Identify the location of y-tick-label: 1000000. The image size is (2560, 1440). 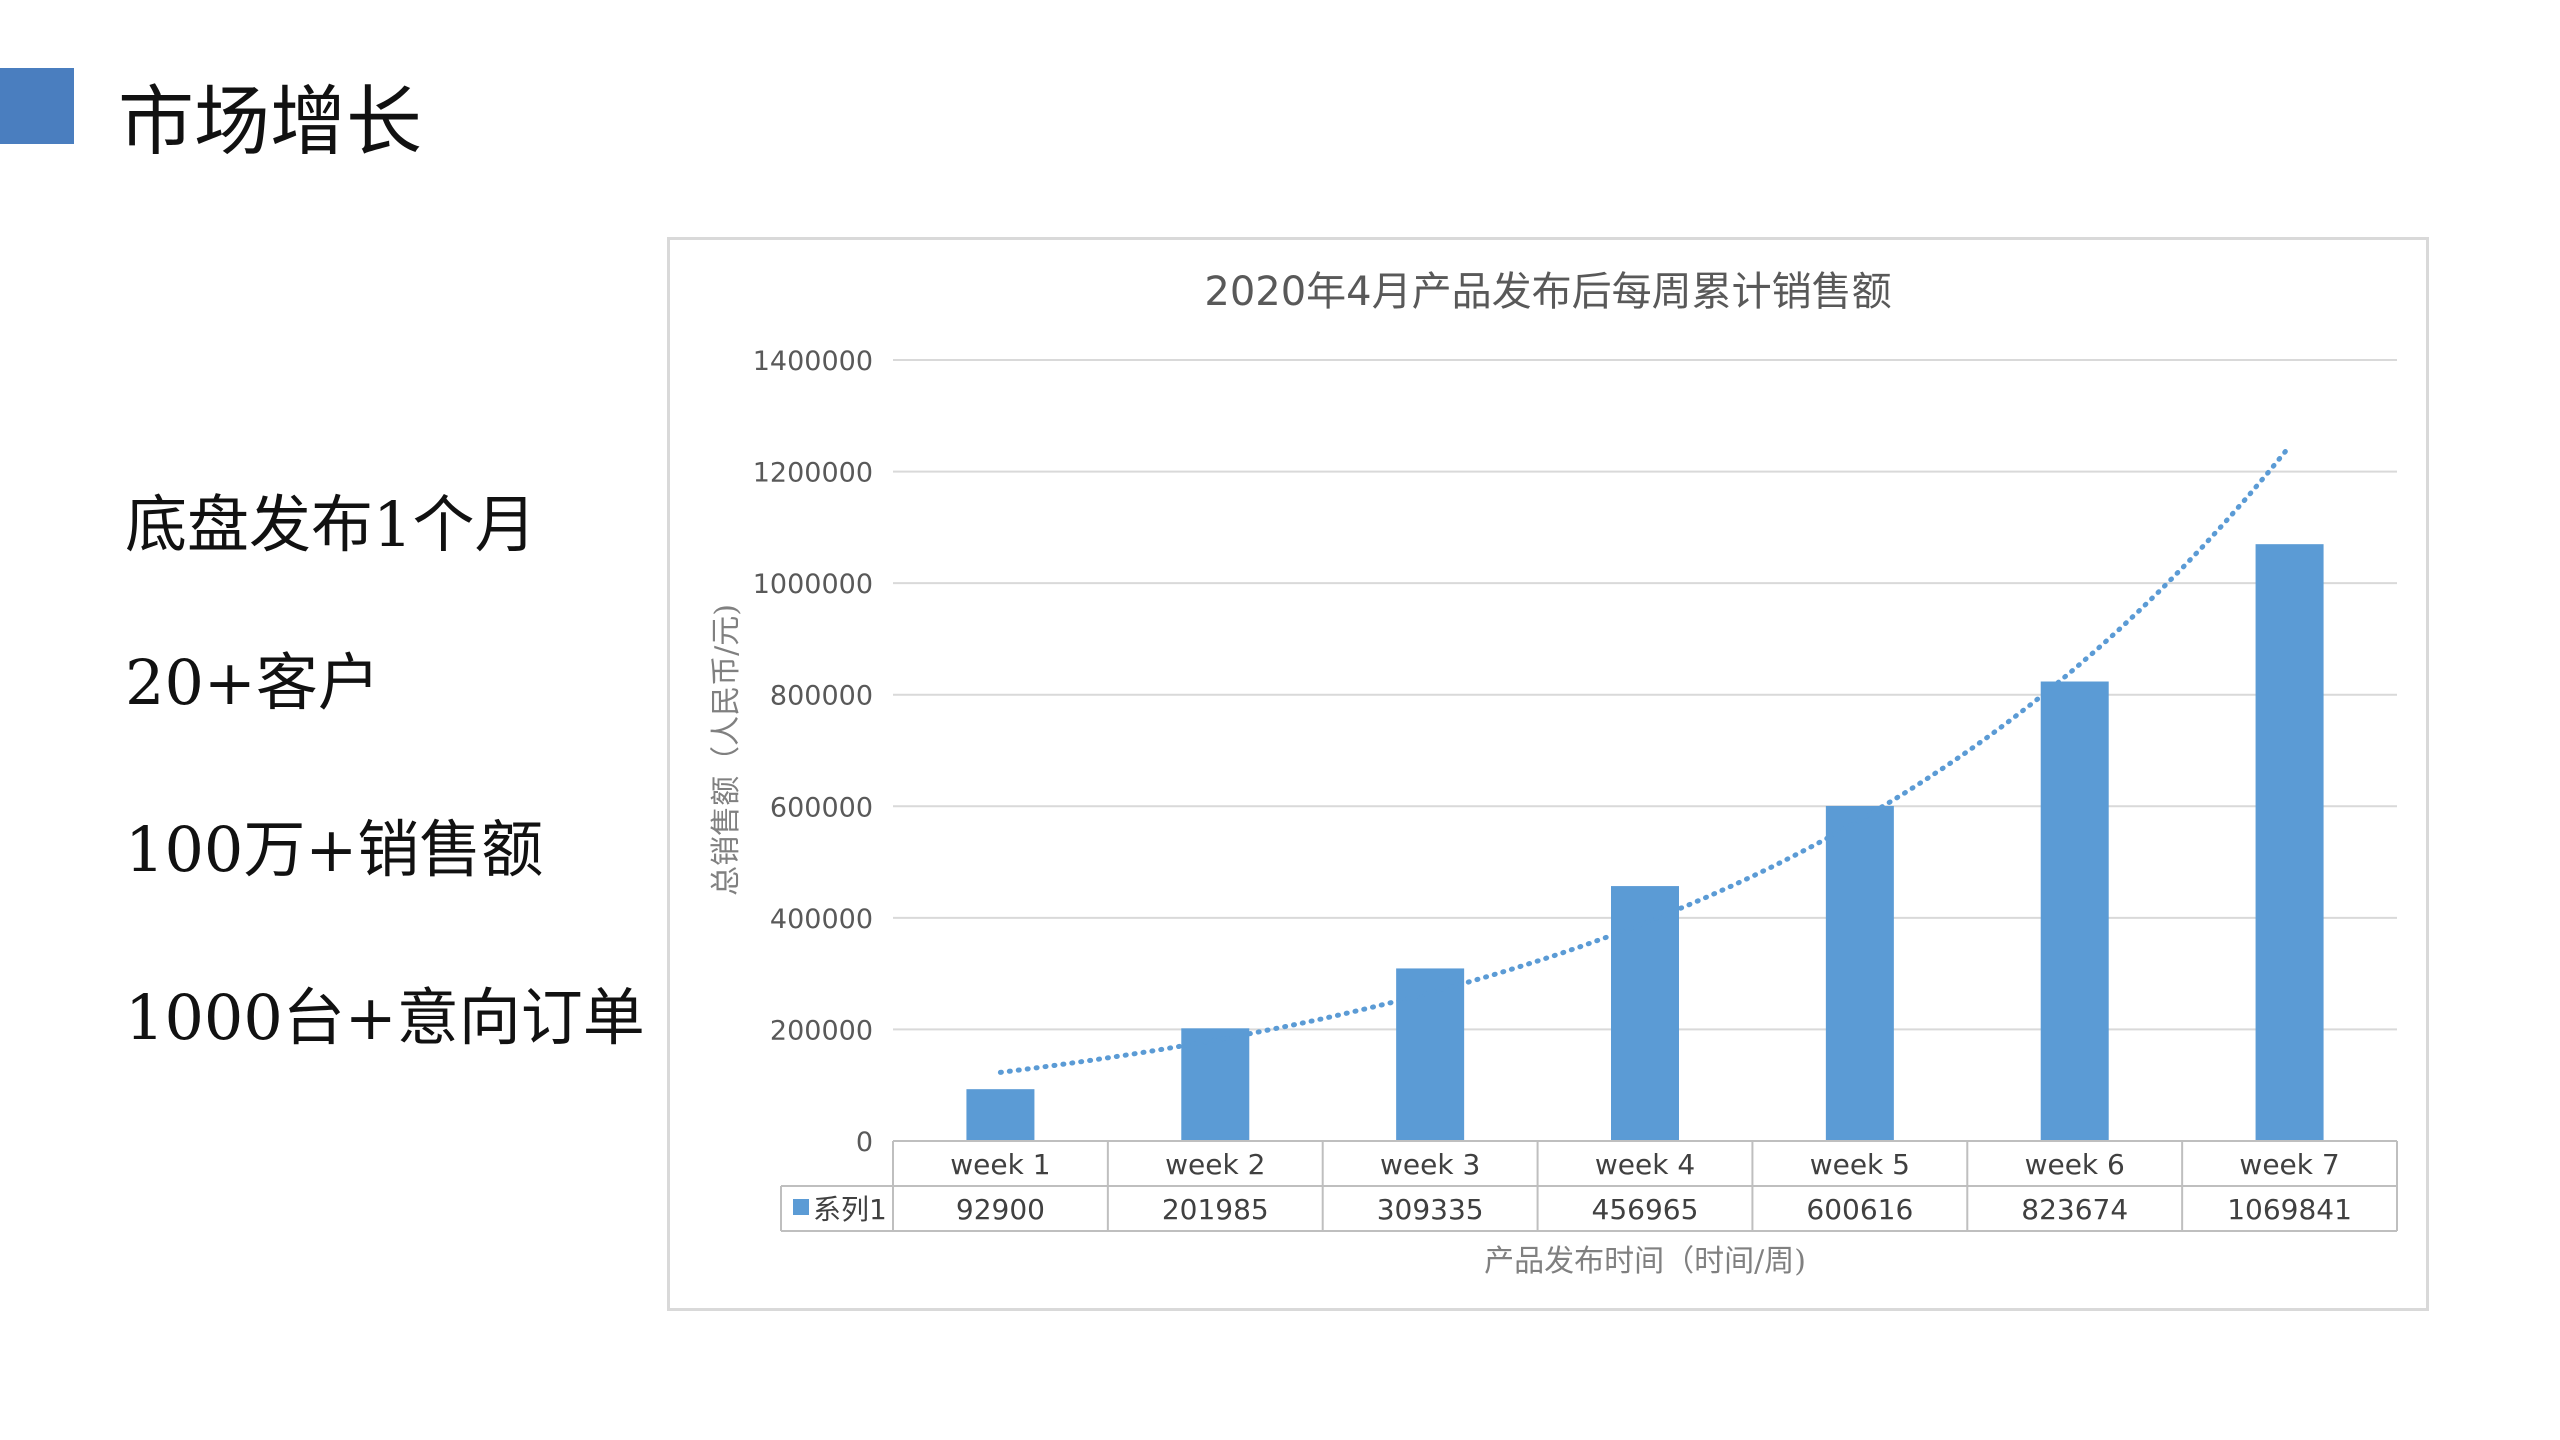
(813, 584).